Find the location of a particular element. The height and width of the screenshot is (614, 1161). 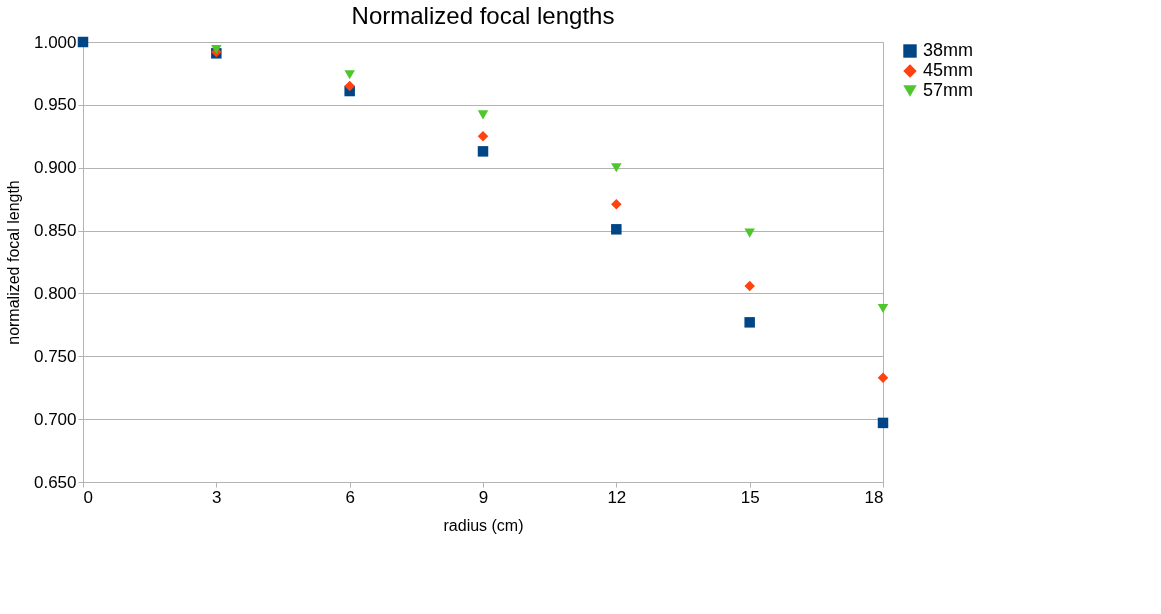

x-tick-label: 15 is located at coordinates (750, 497).